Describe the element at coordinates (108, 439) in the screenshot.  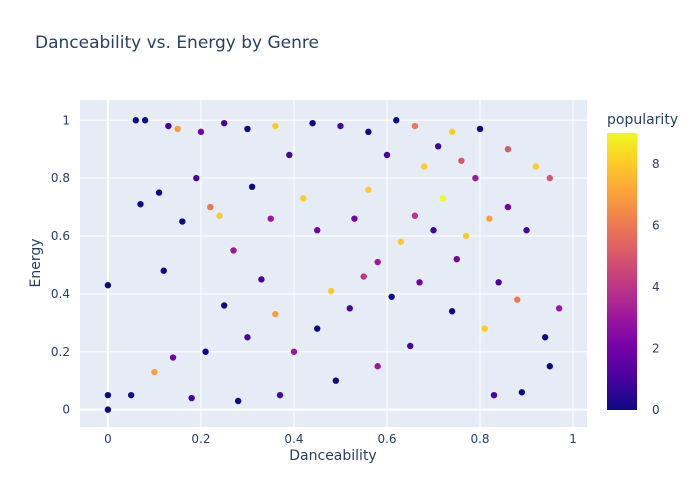
I see `x-tick-label: 0` at that location.